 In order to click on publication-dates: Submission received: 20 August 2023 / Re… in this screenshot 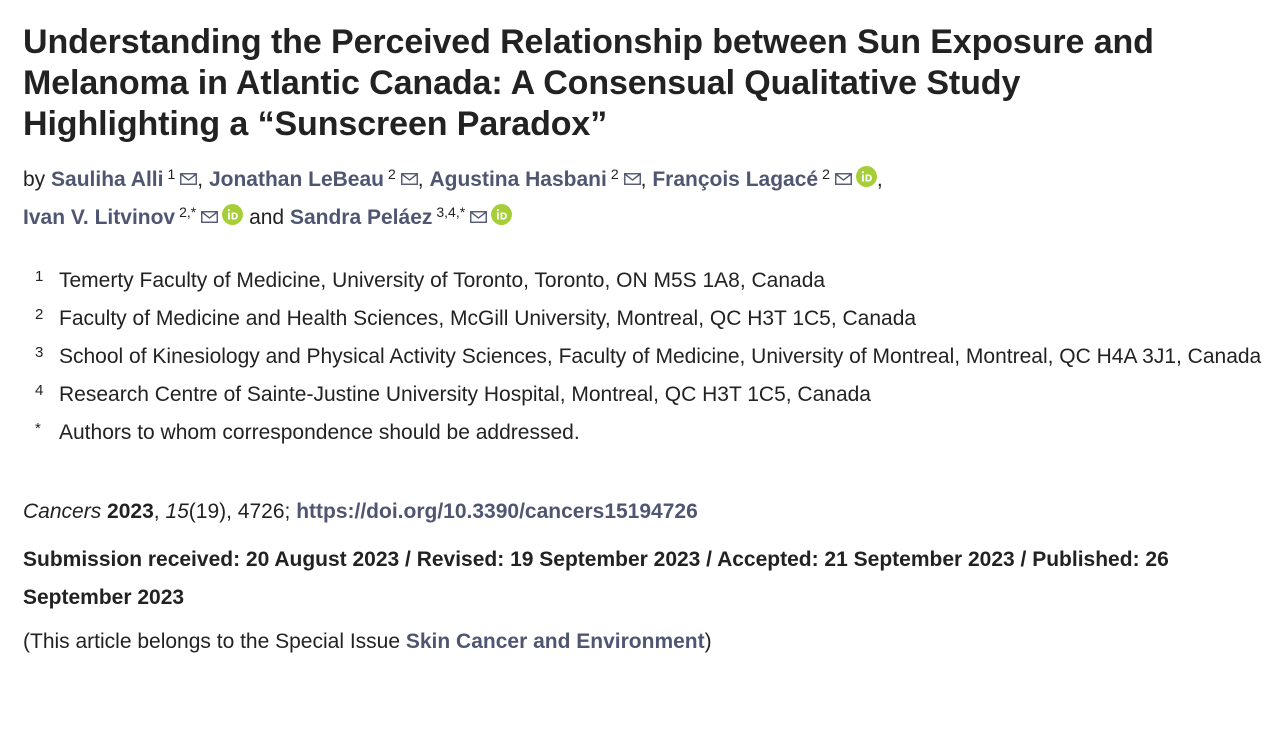, I will do `click(596, 578)`.